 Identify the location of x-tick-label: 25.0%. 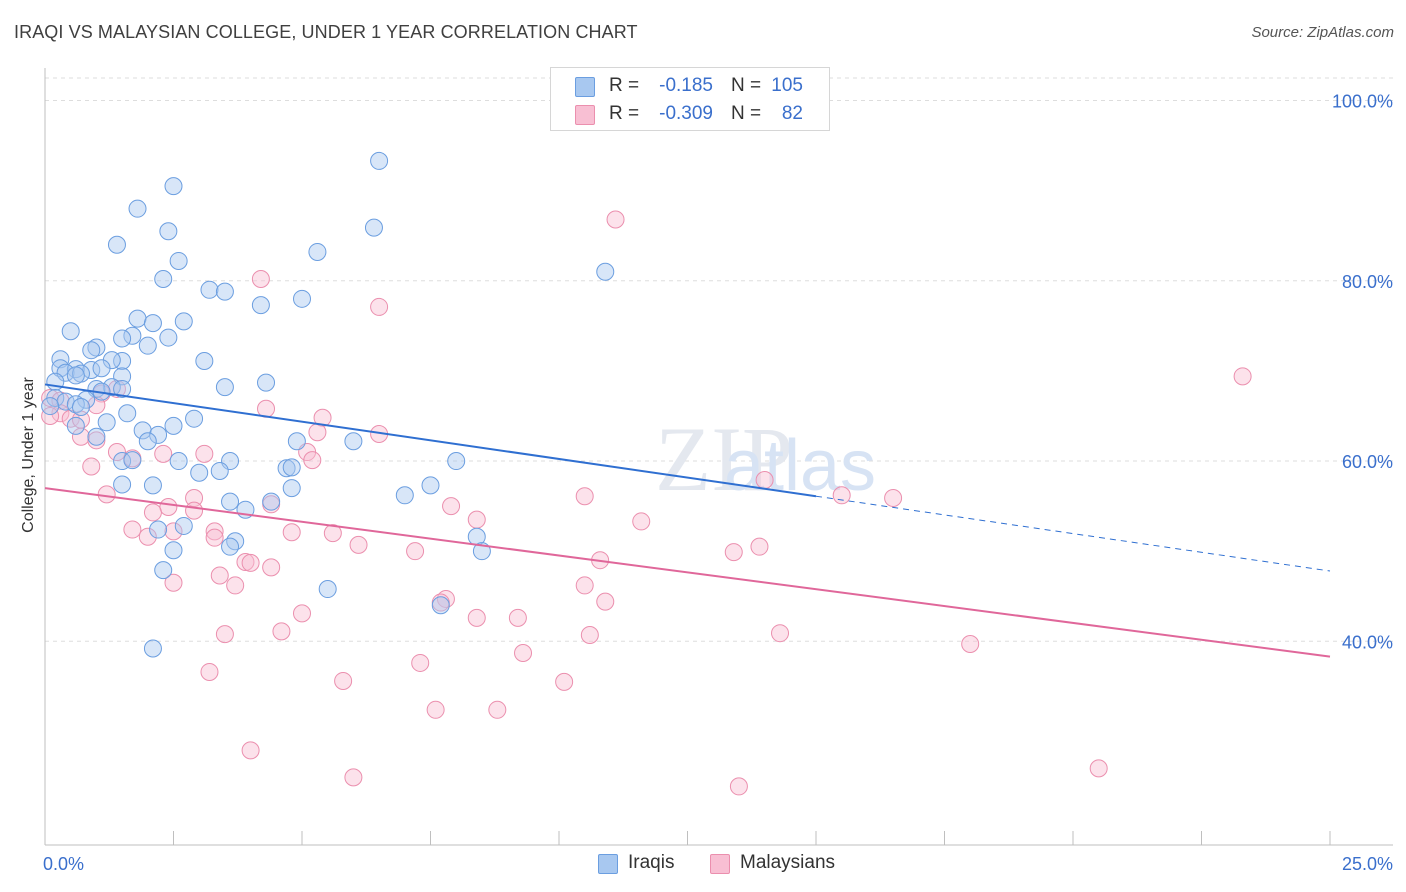
(1367, 864).